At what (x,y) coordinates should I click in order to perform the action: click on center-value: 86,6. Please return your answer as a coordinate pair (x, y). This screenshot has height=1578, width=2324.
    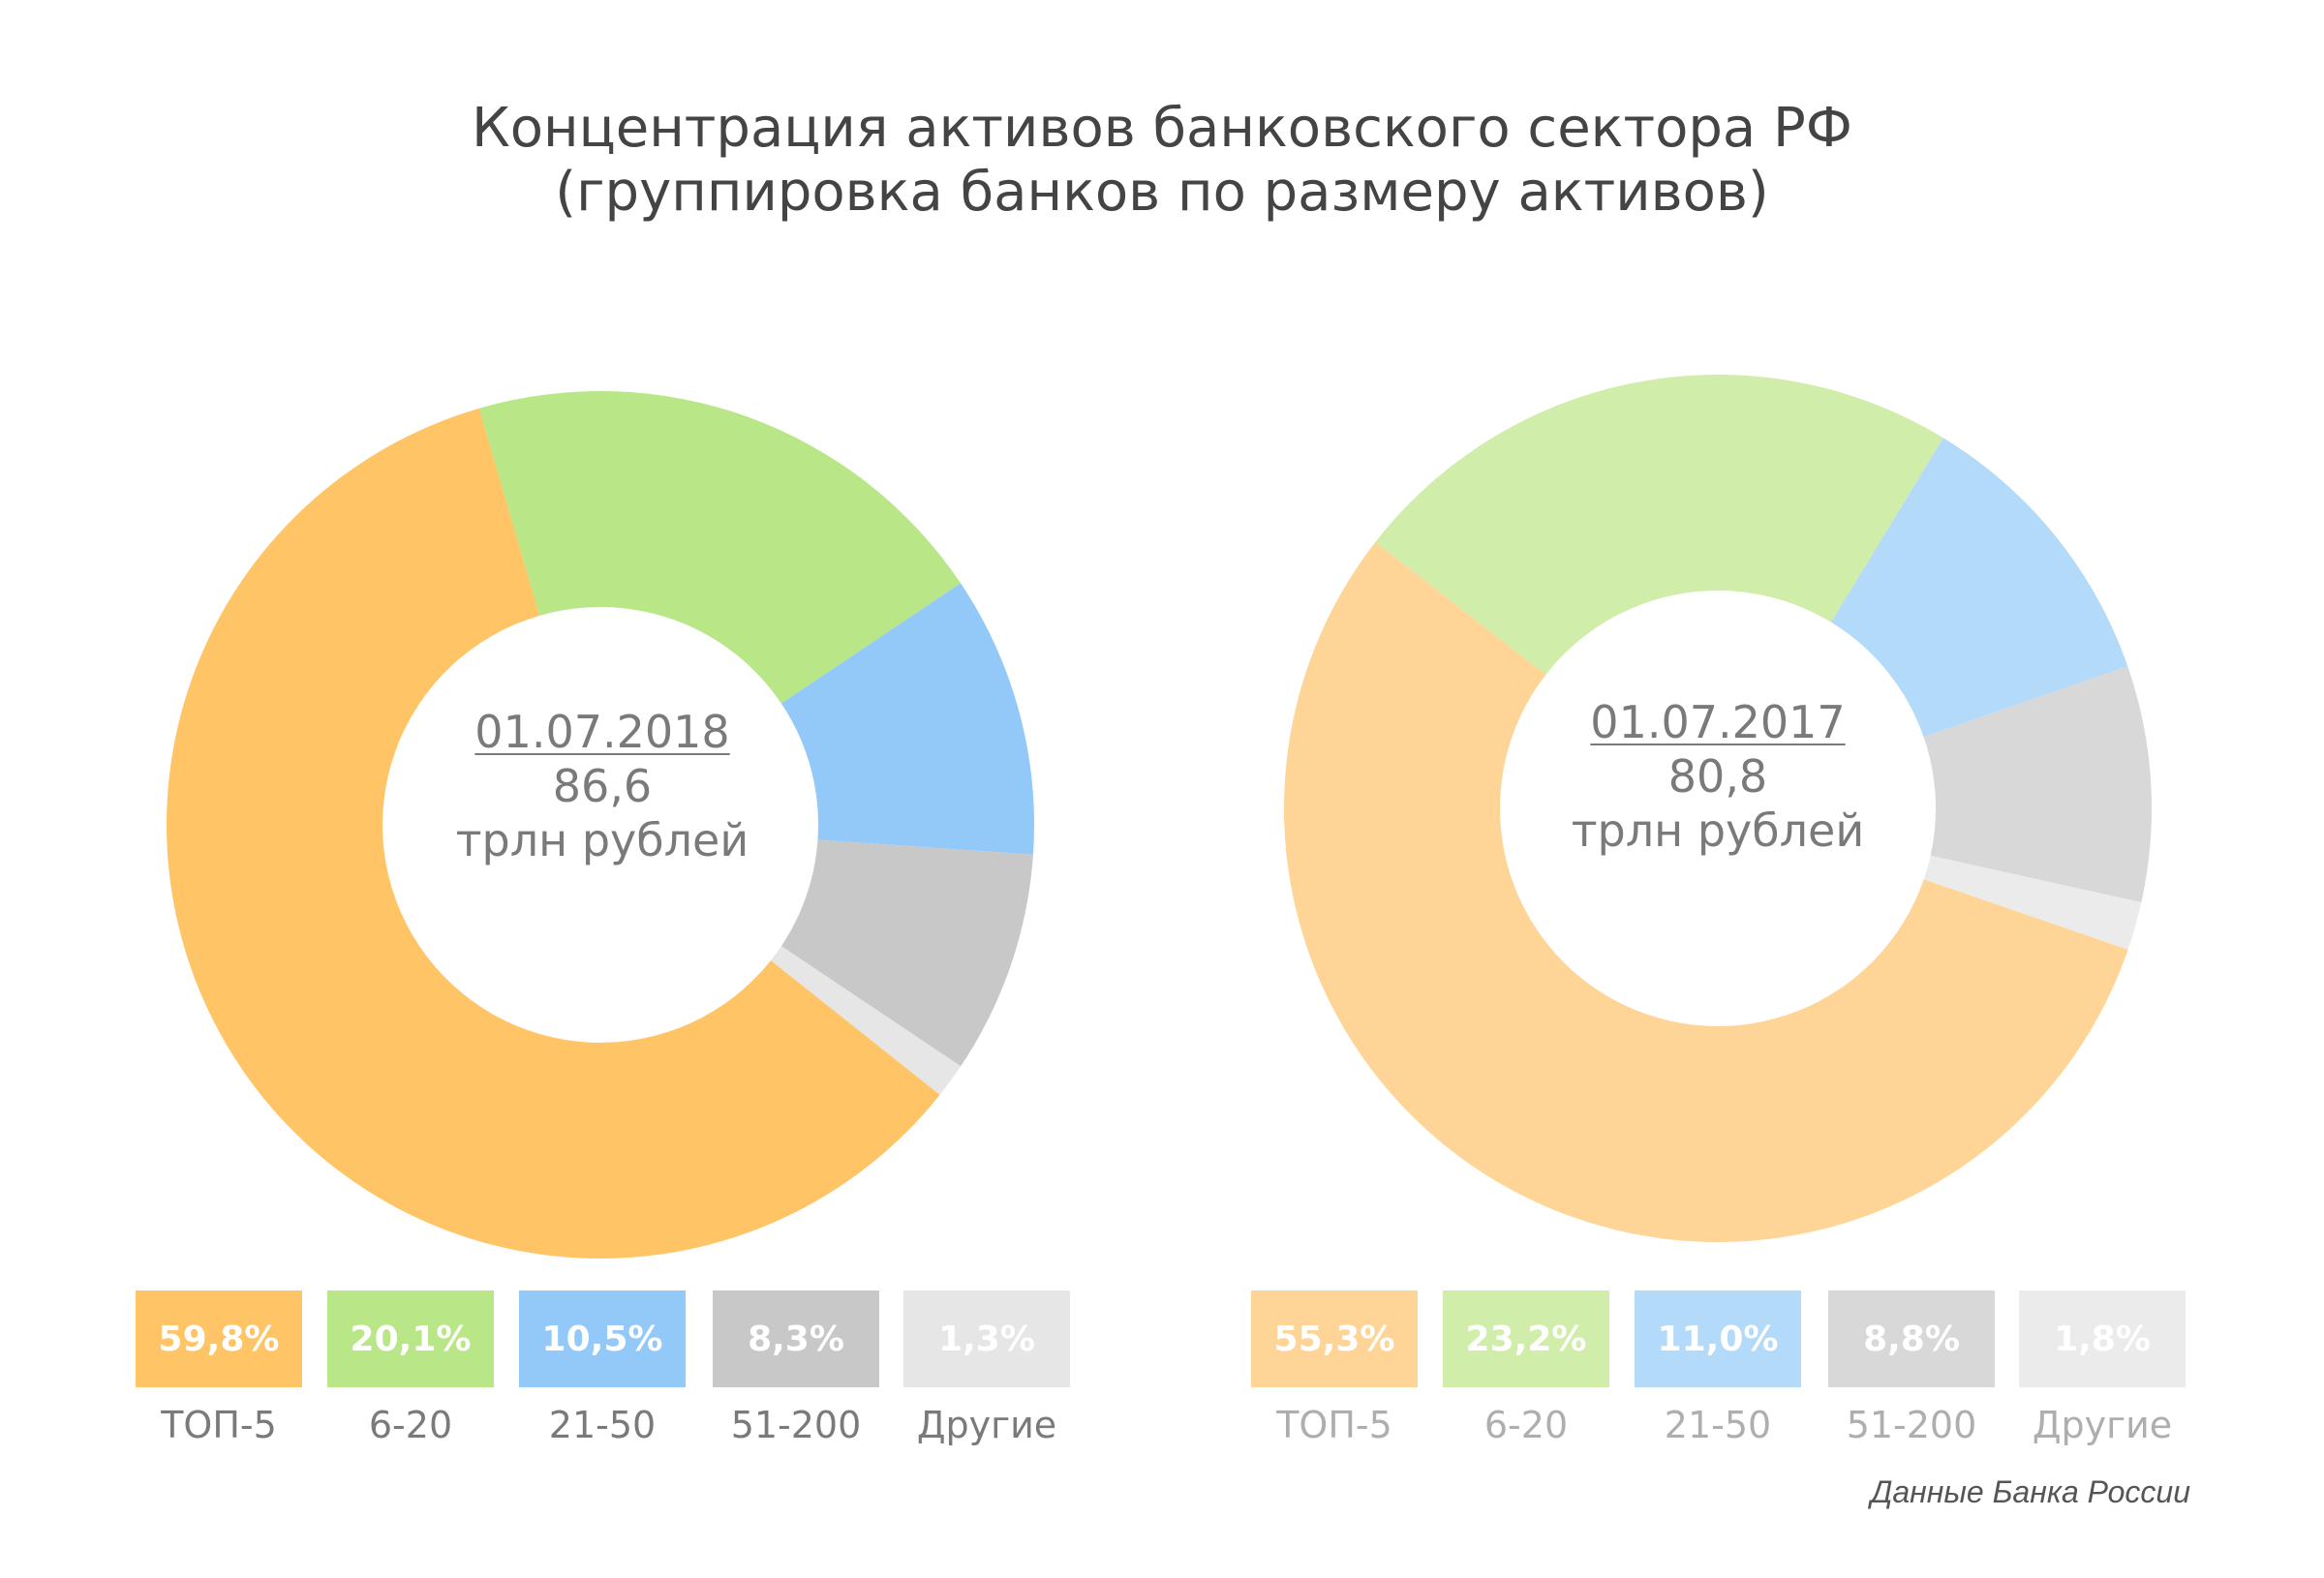
    Looking at the image, I should click on (602, 786).